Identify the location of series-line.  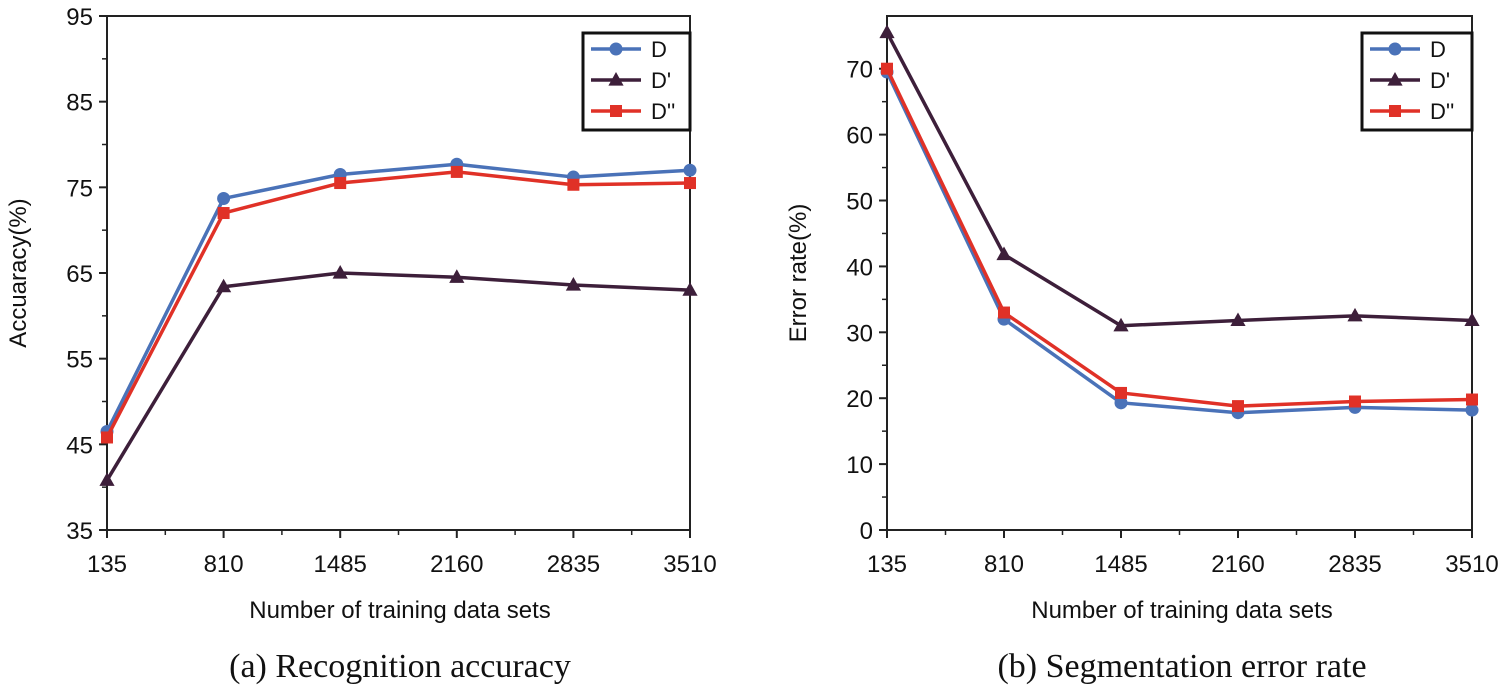
(398, 376).